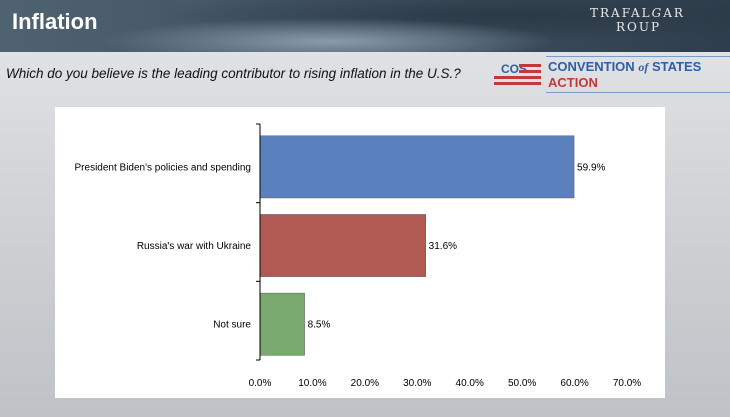 The height and width of the screenshot is (417, 730). I want to click on x-tick-label: 30.0%, so click(417, 383).